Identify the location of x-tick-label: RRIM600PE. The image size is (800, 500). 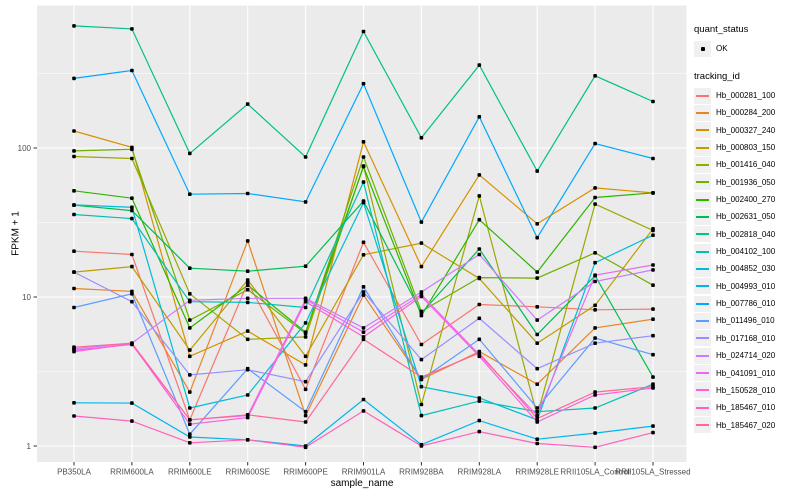
(305, 472).